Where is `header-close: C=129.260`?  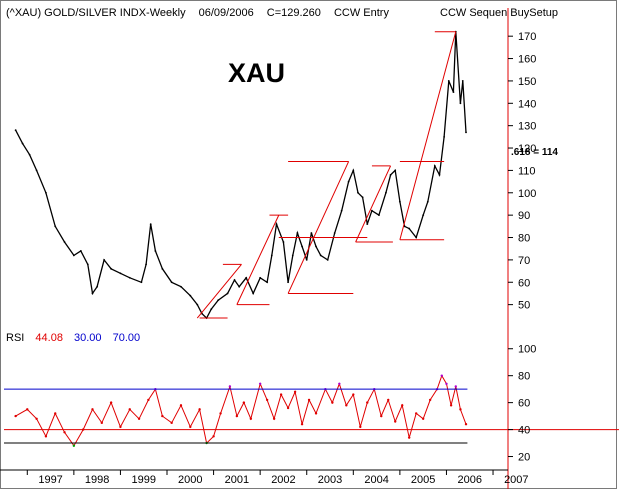 header-close: C=129.260 is located at coordinates (293, 13).